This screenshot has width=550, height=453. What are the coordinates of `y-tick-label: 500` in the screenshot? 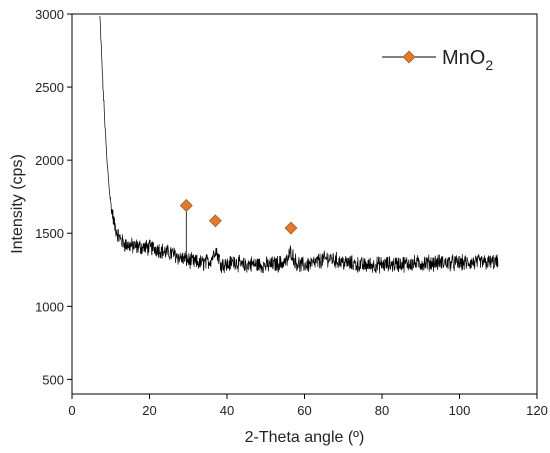 It's located at (53, 379).